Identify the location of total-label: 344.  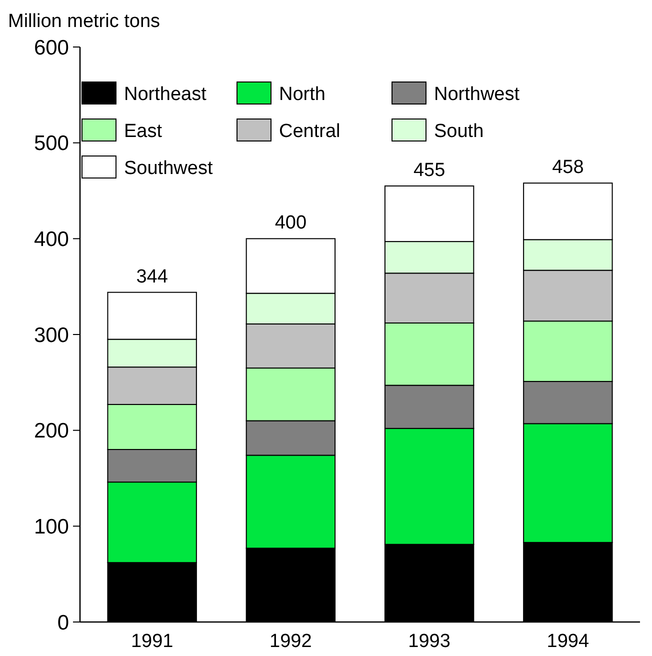
(152, 277).